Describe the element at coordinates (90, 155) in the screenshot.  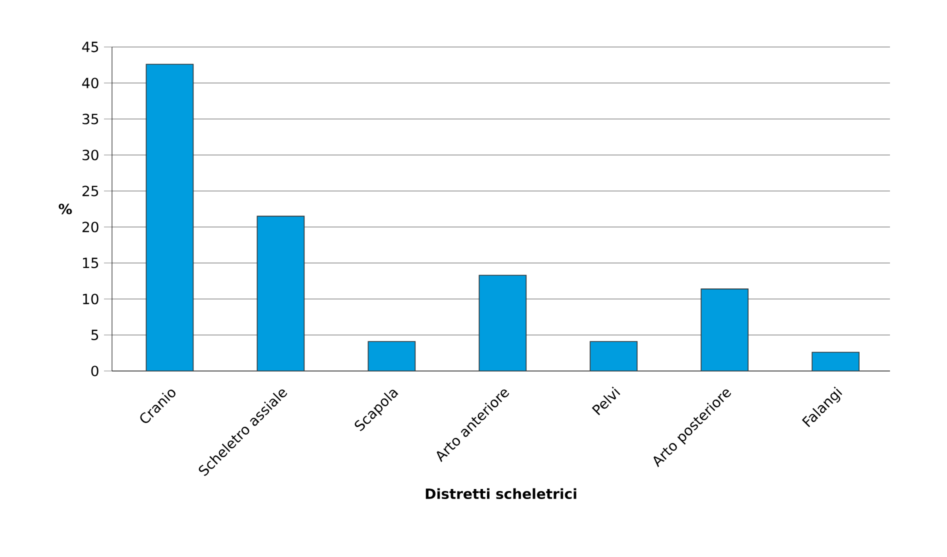
I see `y-tick-label: 30` at that location.